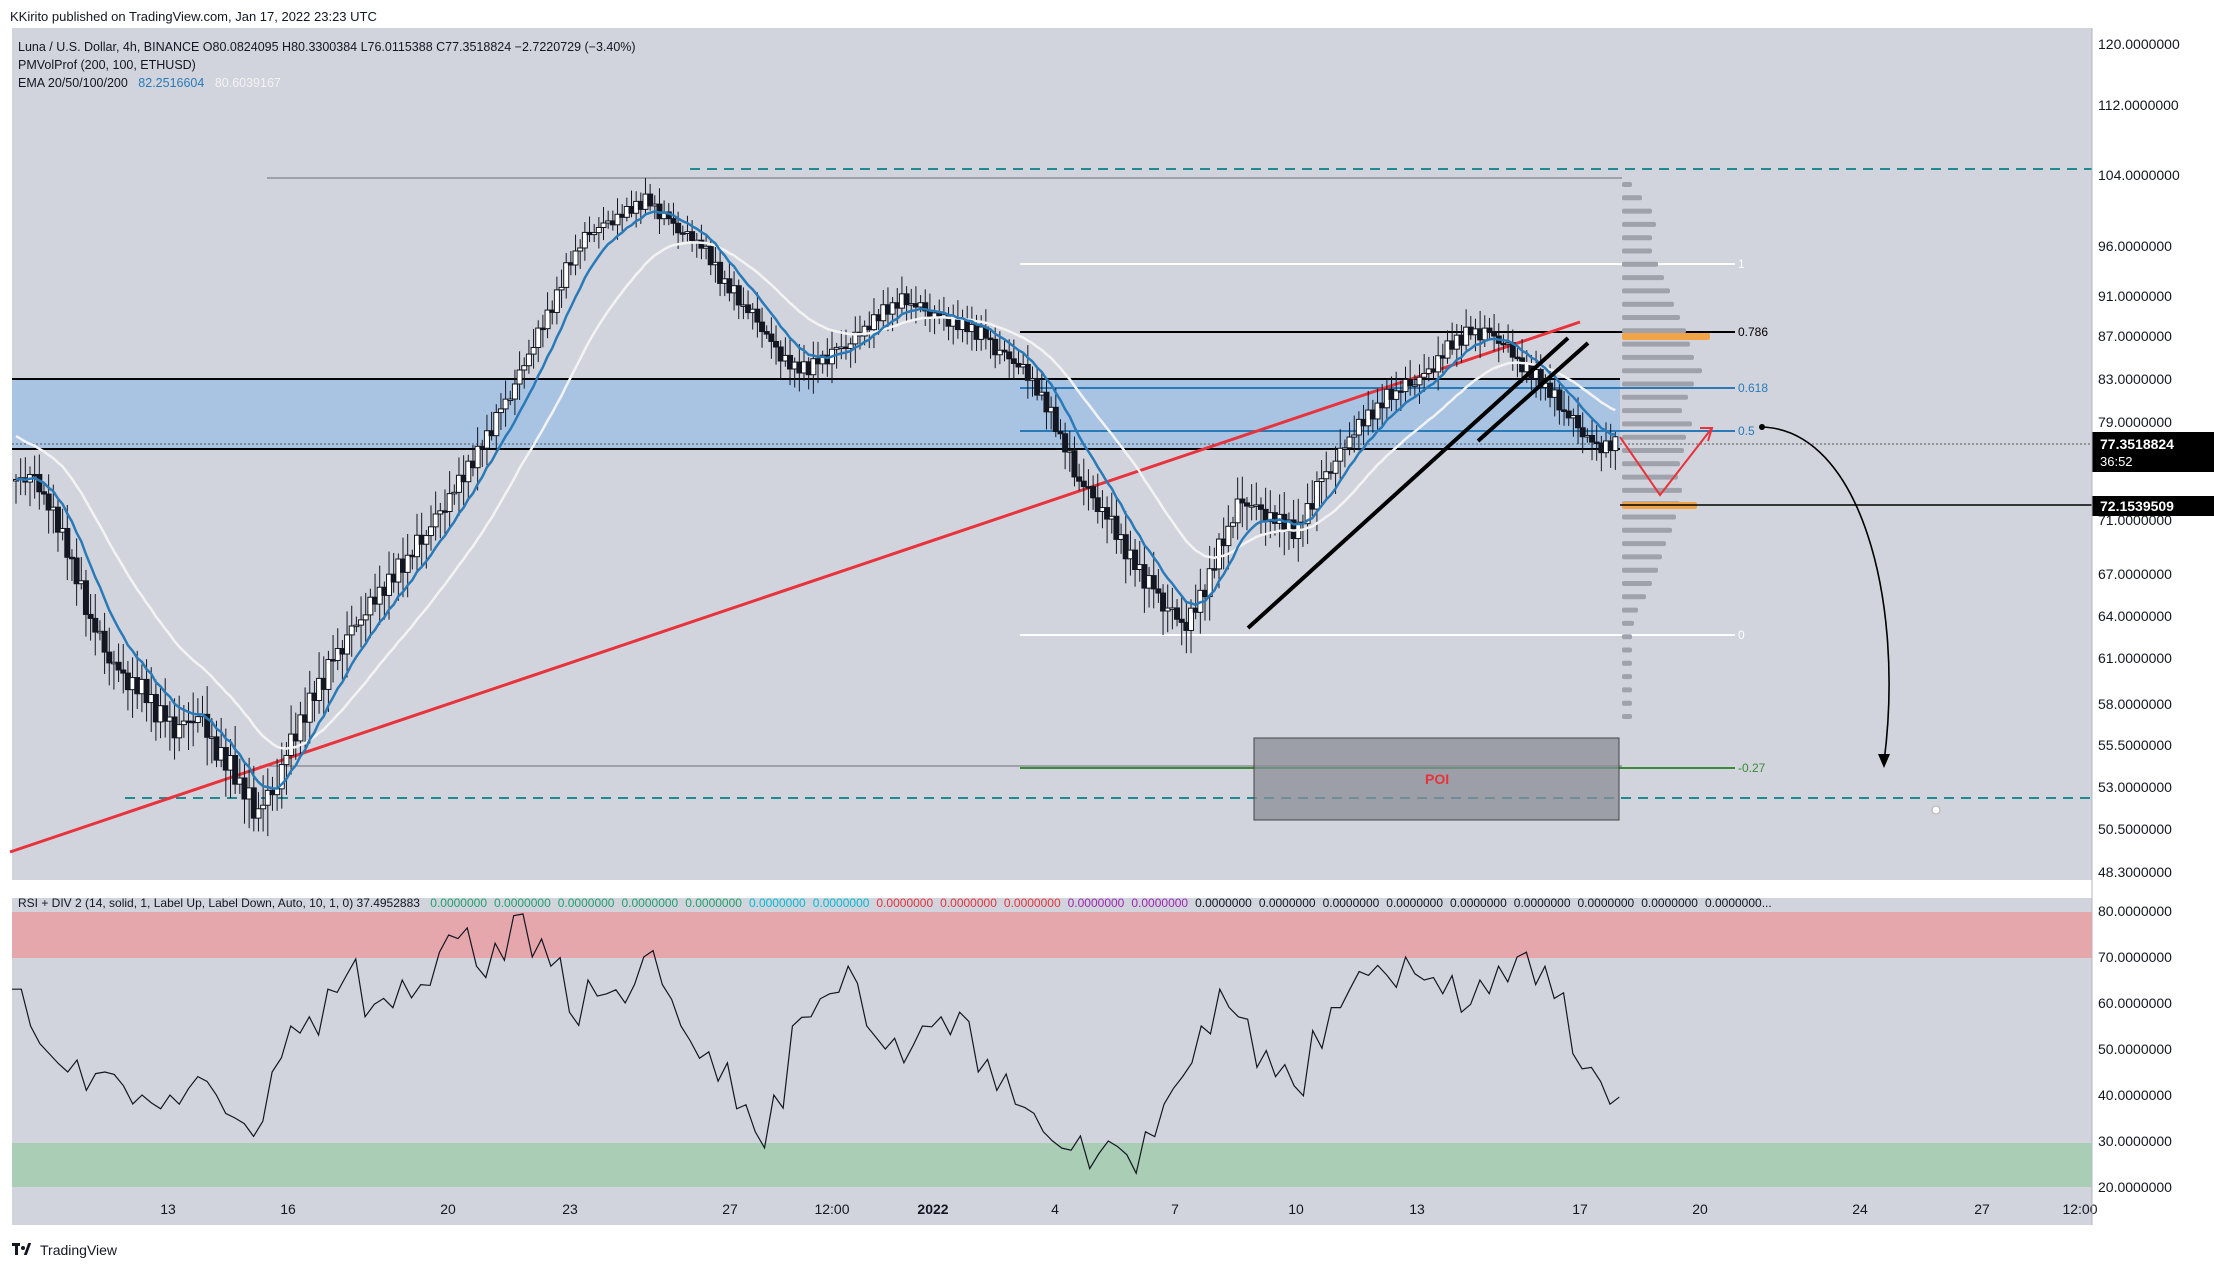  Describe the element at coordinates (2135, 246) in the screenshot. I see `y-axis-label: 96.0000000` at that location.